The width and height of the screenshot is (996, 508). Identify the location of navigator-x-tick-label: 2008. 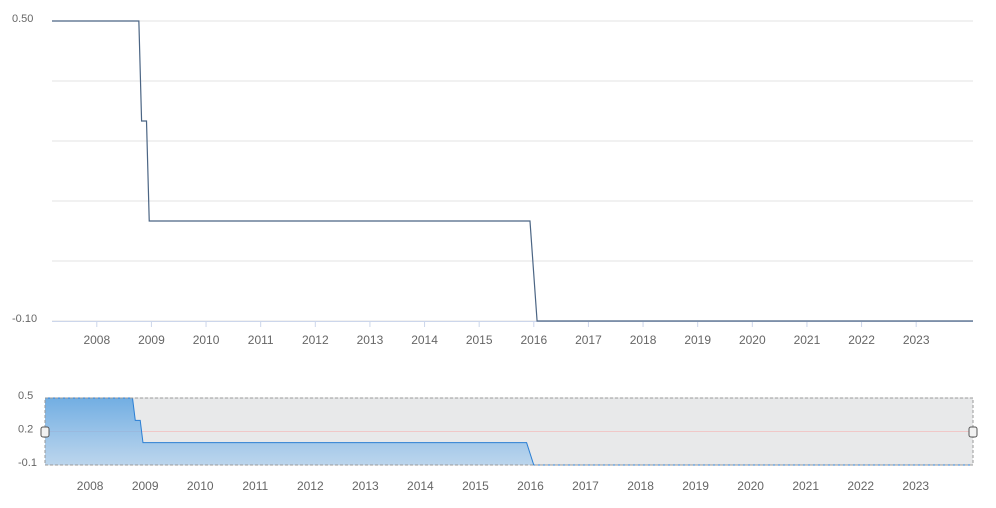
(90, 486).